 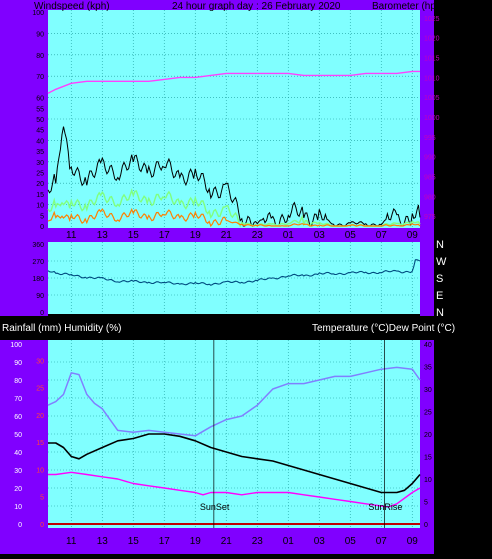 I want to click on mid-purple-strip, so click(x=217, y=235).